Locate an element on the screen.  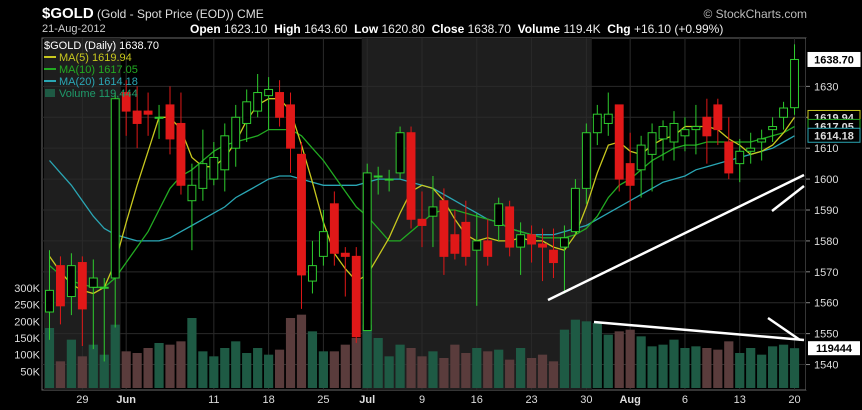
volume-axis: 50K 100K 150K 200K 250K 300K is located at coordinates (27, 330).